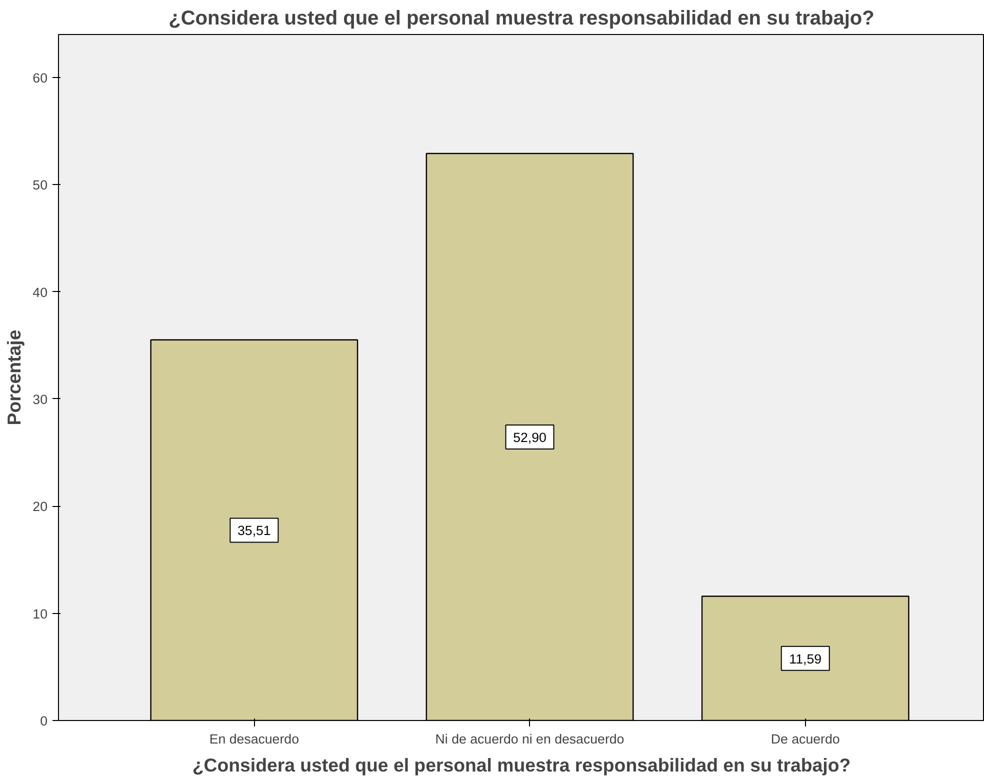  Describe the element at coordinates (805, 739) in the screenshot. I see `x-tick-label: De acuerdo` at that location.